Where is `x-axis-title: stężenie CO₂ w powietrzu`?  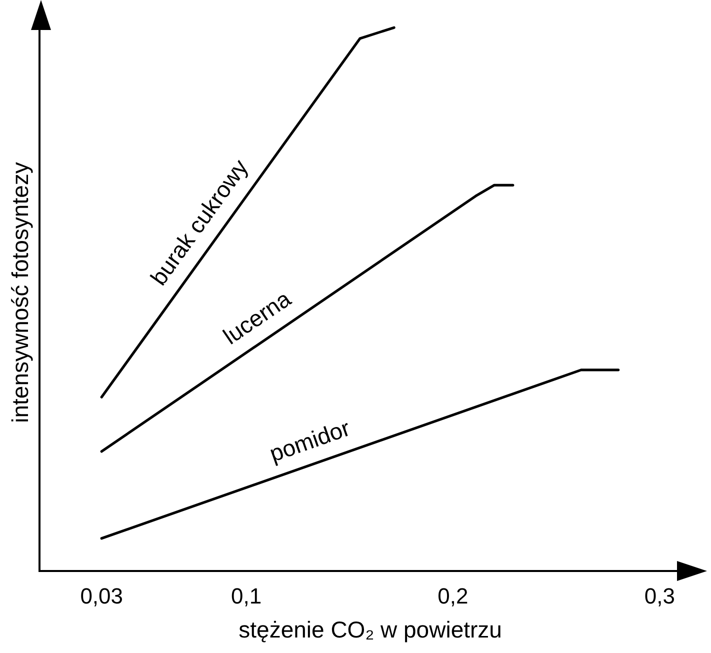 x-axis-title: stężenie CO₂ w powietrzu is located at coordinates (370, 629).